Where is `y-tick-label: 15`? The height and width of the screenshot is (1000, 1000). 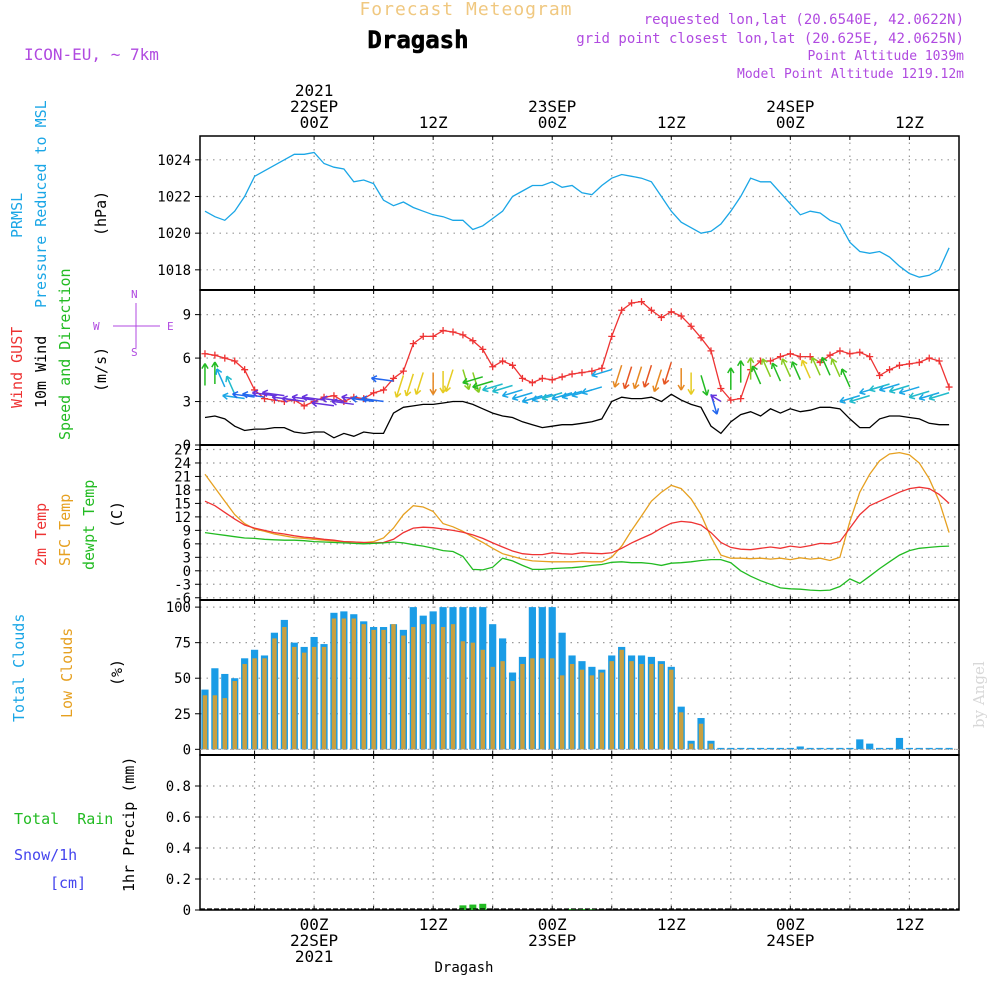
y-tick-label: 15 is located at coordinates (182, 504).